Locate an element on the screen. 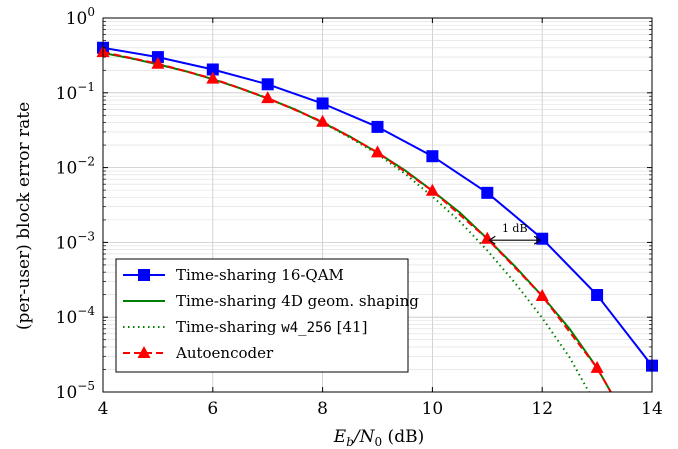 The width and height of the screenshot is (678, 449). annotation-arrowhead-right is located at coordinates (537, 240).